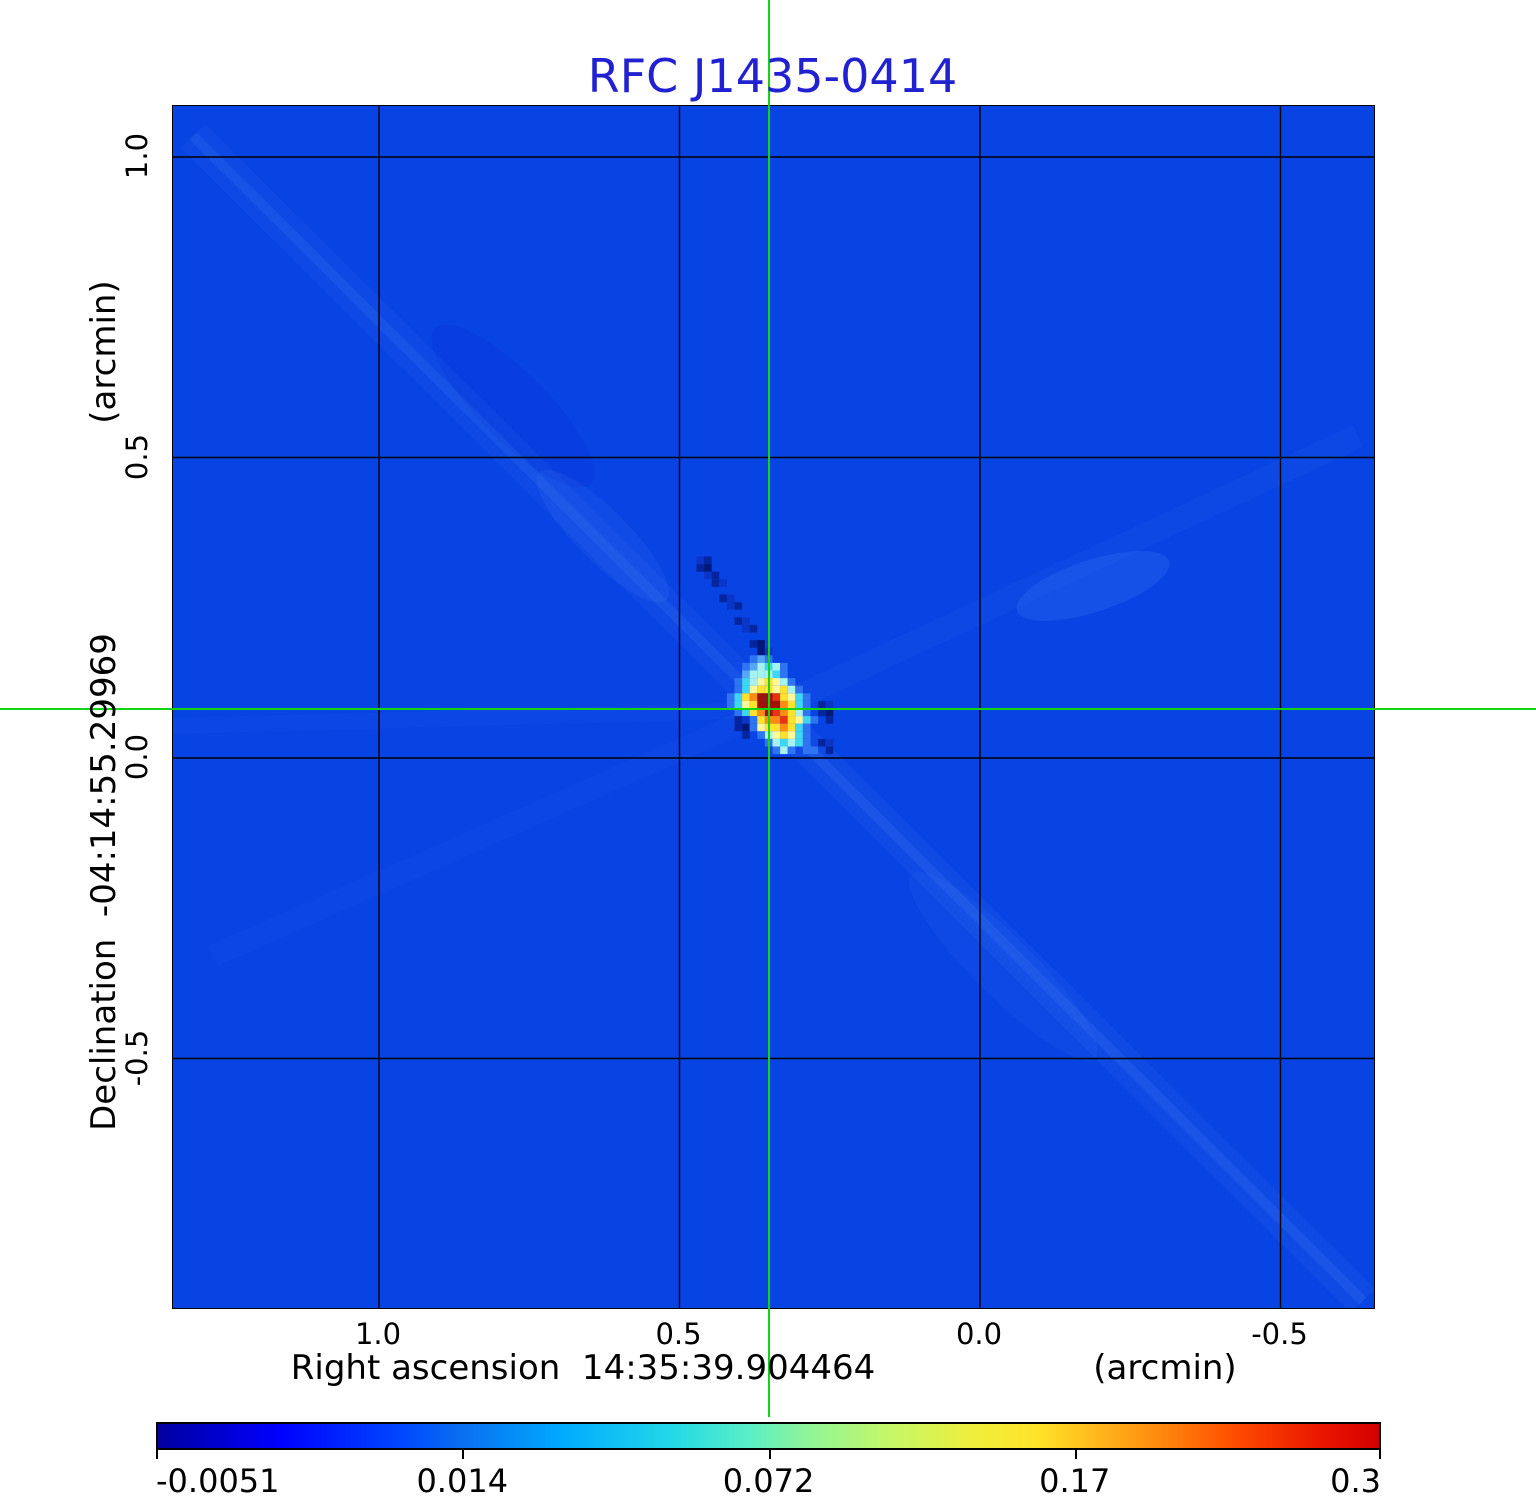 This screenshot has height=1511, width=1536. What do you see at coordinates (768, 1436) in the screenshot?
I see `colorbar` at bounding box center [768, 1436].